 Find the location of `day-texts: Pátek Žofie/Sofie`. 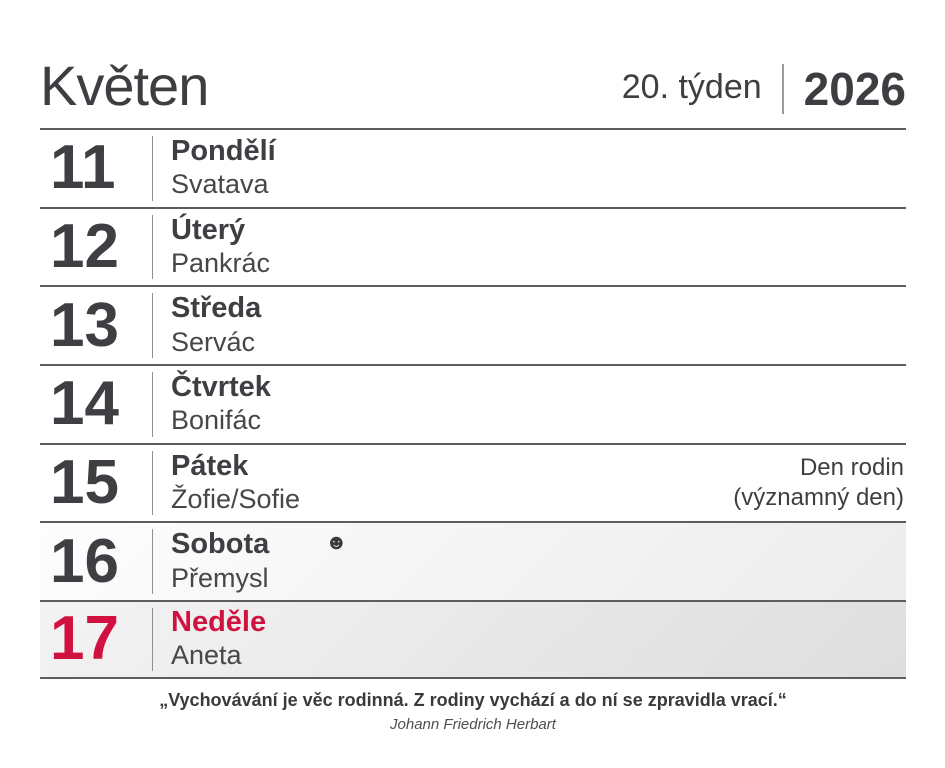

day-texts: Pátek Žofie/Sofie is located at coordinates (235, 483).